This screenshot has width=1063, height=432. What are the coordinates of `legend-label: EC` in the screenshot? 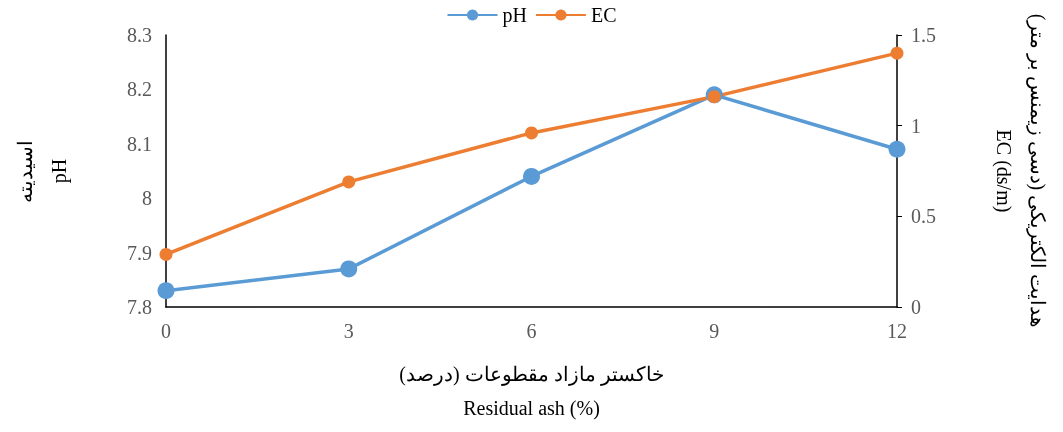 It's located at (603, 15).